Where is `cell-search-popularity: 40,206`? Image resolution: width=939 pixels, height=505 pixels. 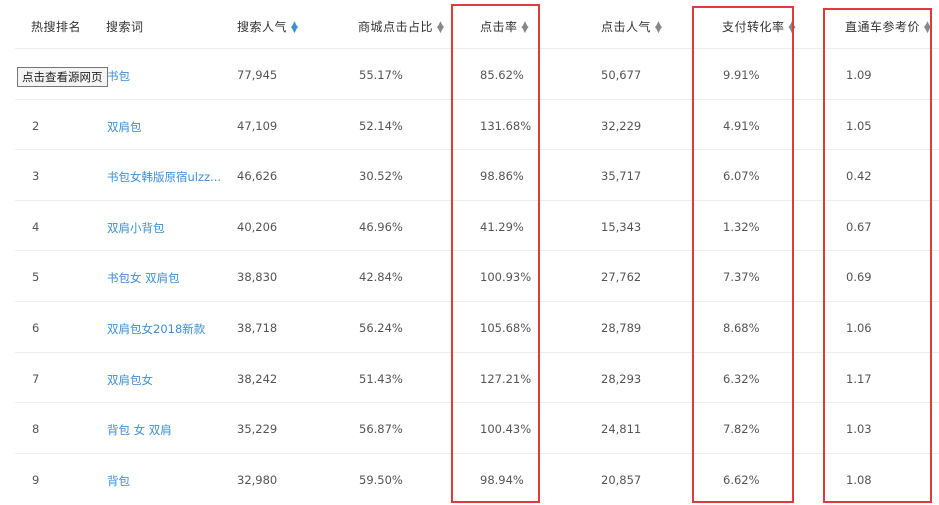
cell-search-popularity: 40,206 is located at coordinates (257, 226).